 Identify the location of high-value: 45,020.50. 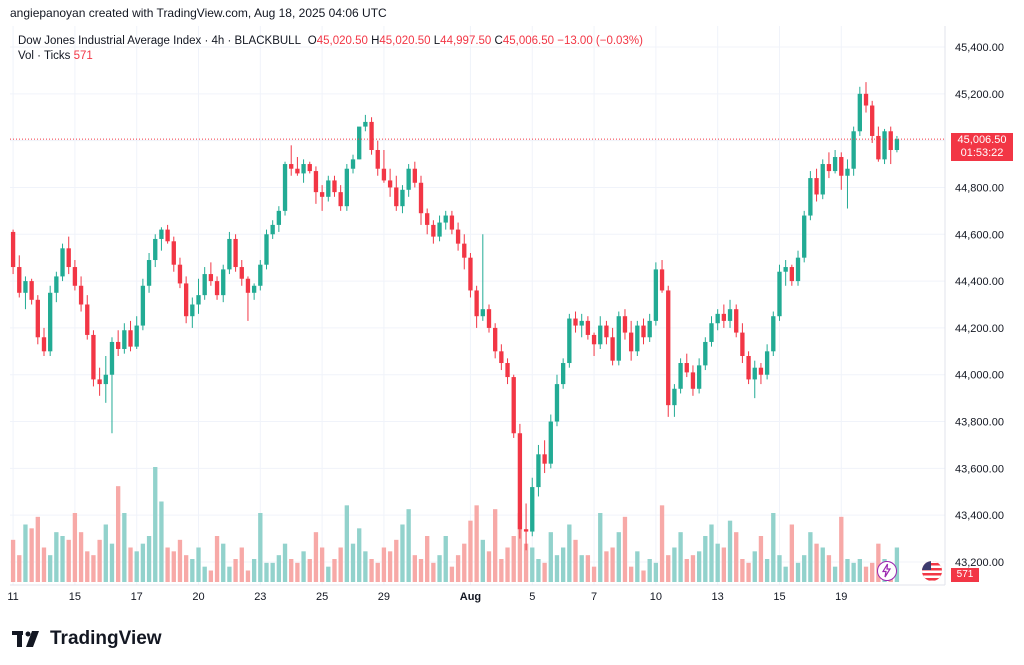
(405, 41).